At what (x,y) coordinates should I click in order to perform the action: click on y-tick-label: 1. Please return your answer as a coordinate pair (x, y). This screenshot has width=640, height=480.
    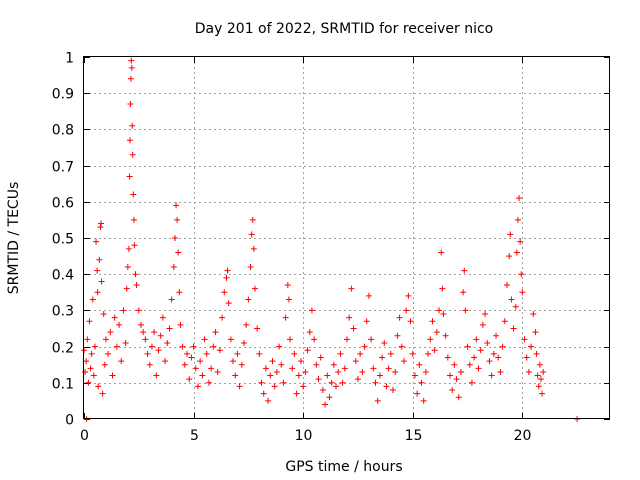
    Looking at the image, I should click on (69, 59).